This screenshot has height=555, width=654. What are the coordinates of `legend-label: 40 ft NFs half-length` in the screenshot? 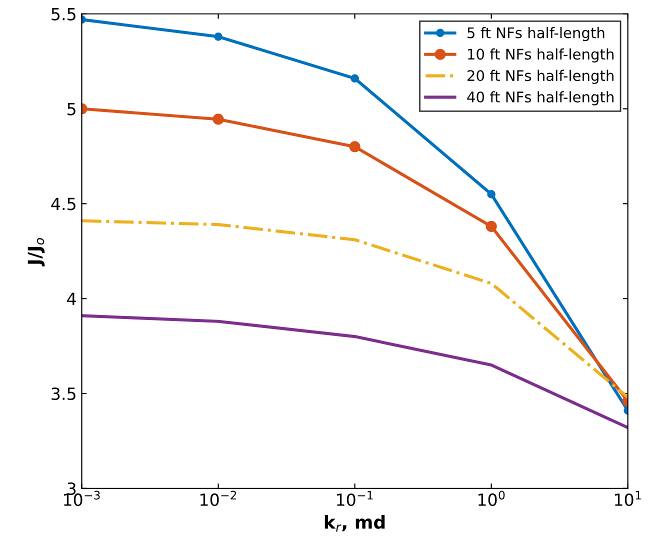 It's located at (540, 98).